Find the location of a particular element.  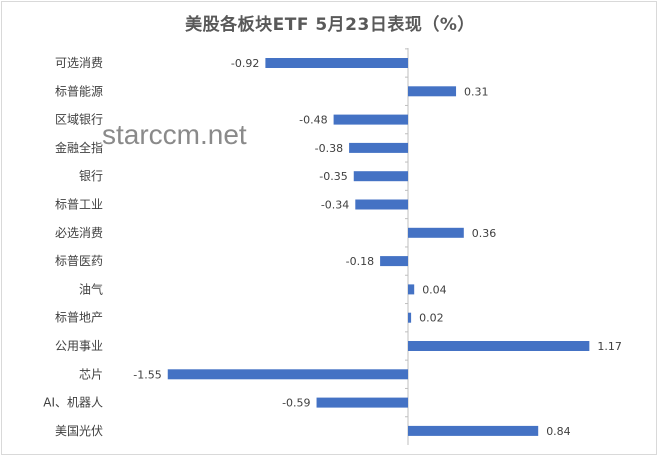

category-label: 标普能源 is located at coordinates (79, 91).